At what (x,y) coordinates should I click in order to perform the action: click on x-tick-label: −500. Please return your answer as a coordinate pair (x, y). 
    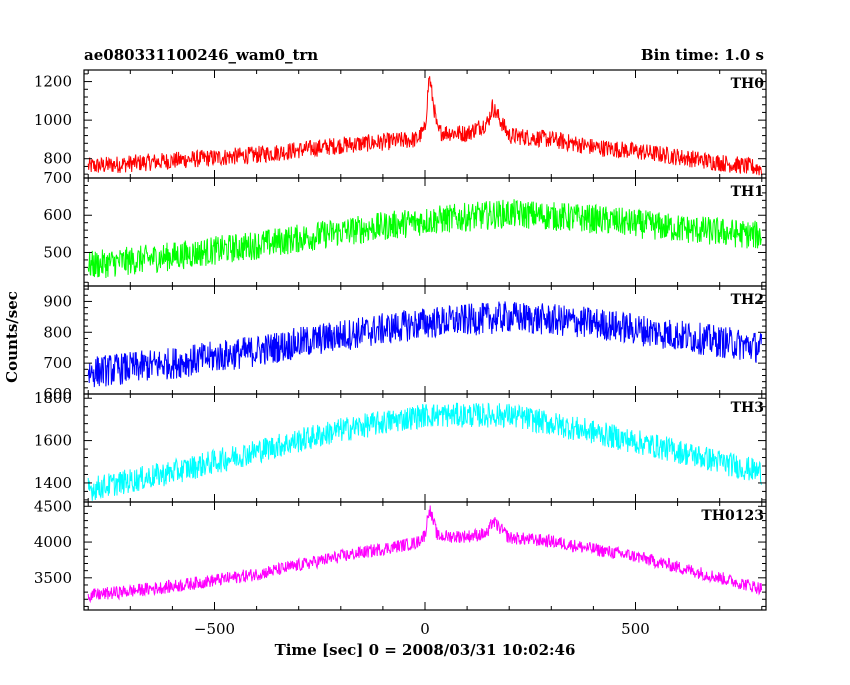
    Looking at the image, I should click on (214, 629).